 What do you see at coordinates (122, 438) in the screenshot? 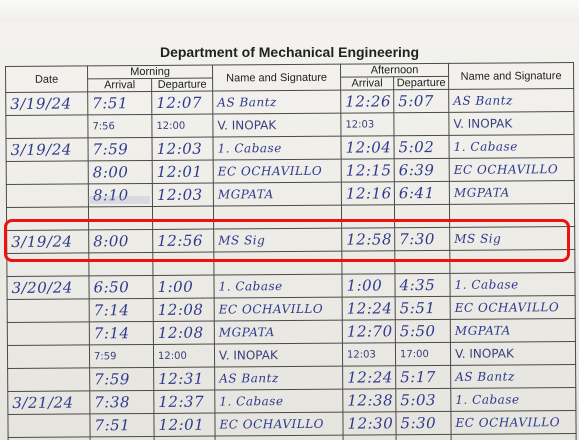
I see `morning-arrival-cell` at bounding box center [122, 438].